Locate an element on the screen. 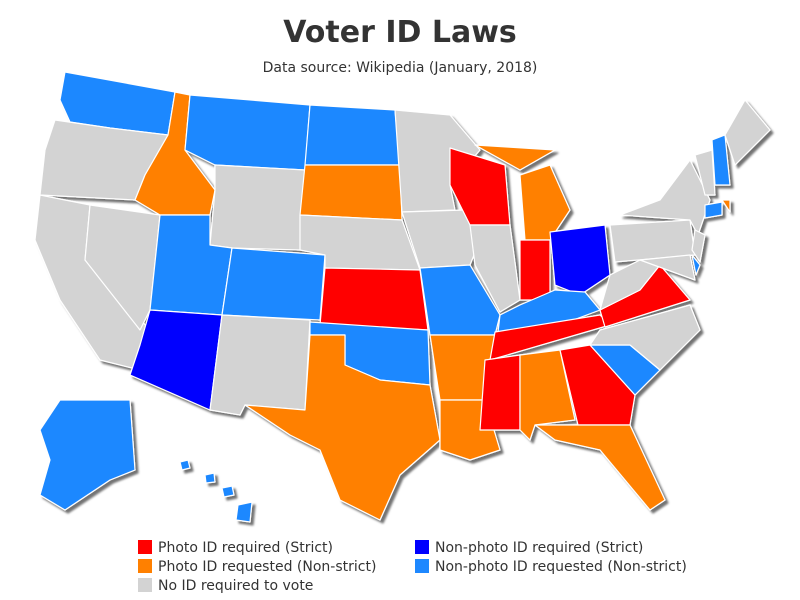 The image size is (800, 600). legend-label: Non-photo ID required (Strict) is located at coordinates (539, 548).